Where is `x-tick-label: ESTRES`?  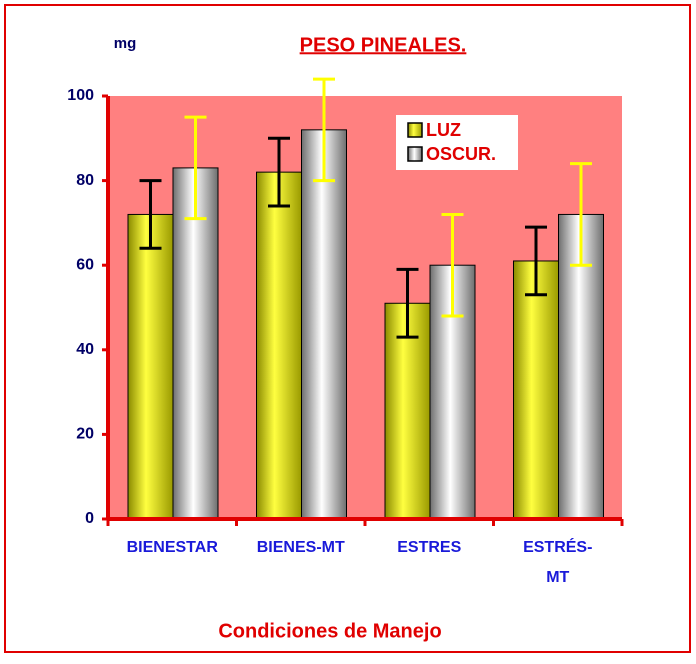 x-tick-label: ESTRES is located at coordinates (429, 547).